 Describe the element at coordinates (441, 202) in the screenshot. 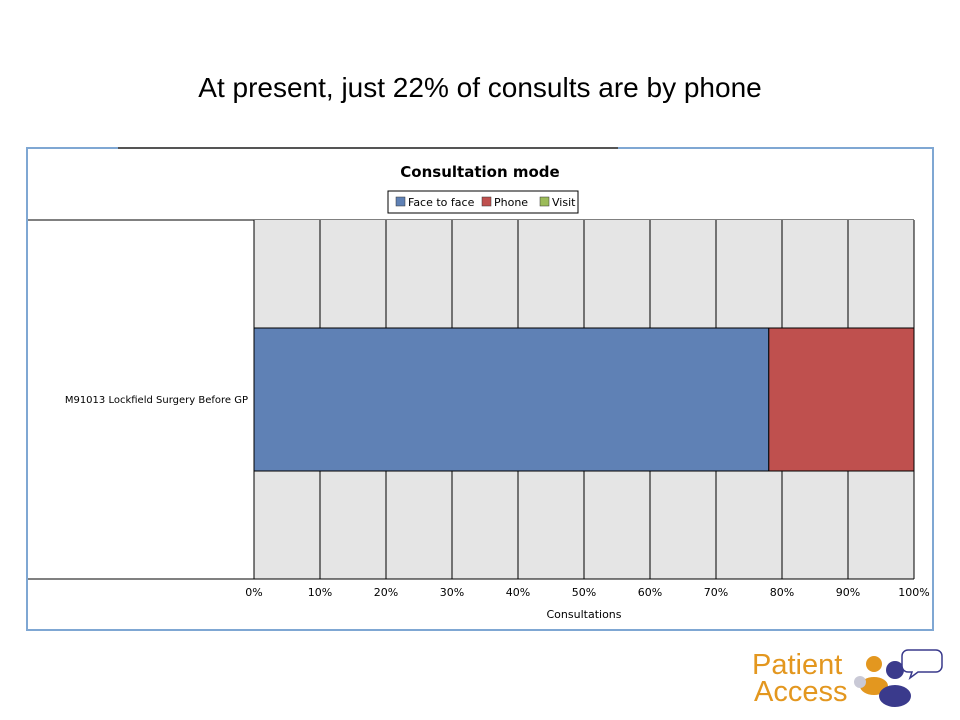

I see `legend-label-face-to-face: Face to face` at that location.